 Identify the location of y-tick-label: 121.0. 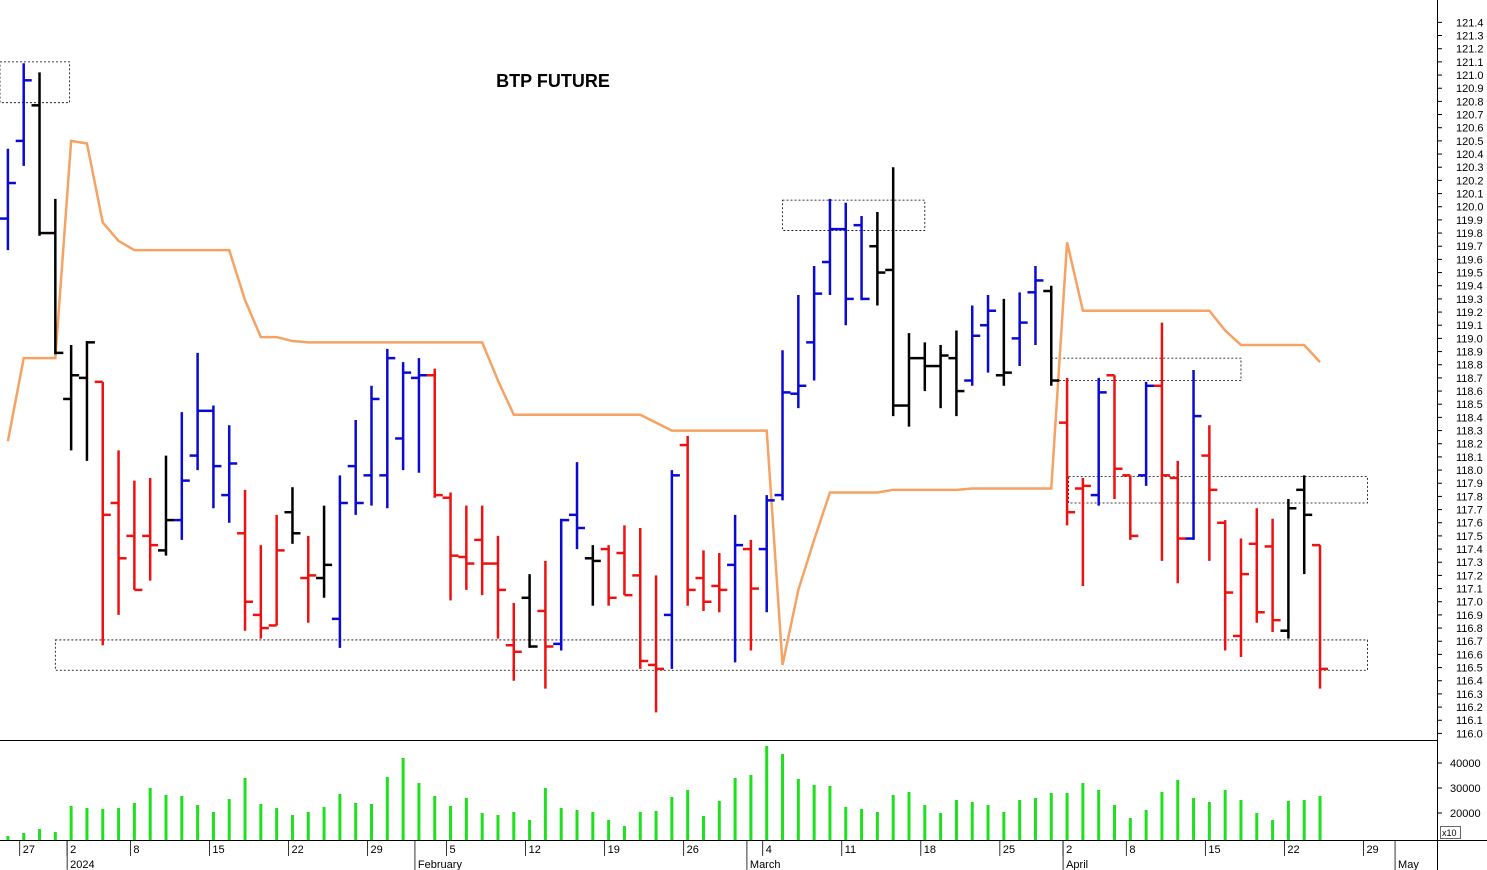
(1470, 76).